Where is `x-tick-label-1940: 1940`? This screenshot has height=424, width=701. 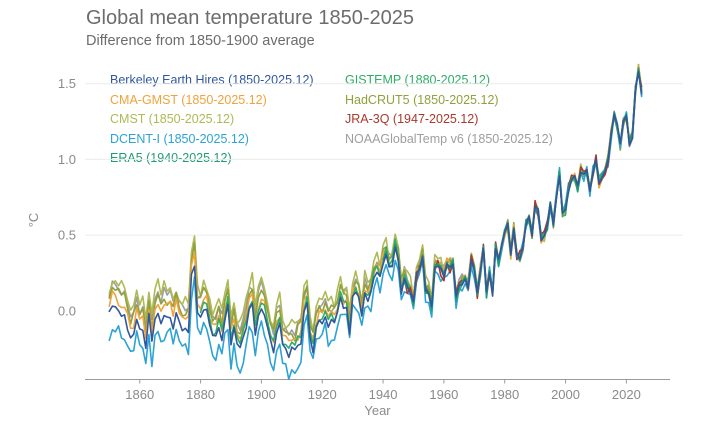
x-tick-label-1940: 1940 is located at coordinates (383, 394).